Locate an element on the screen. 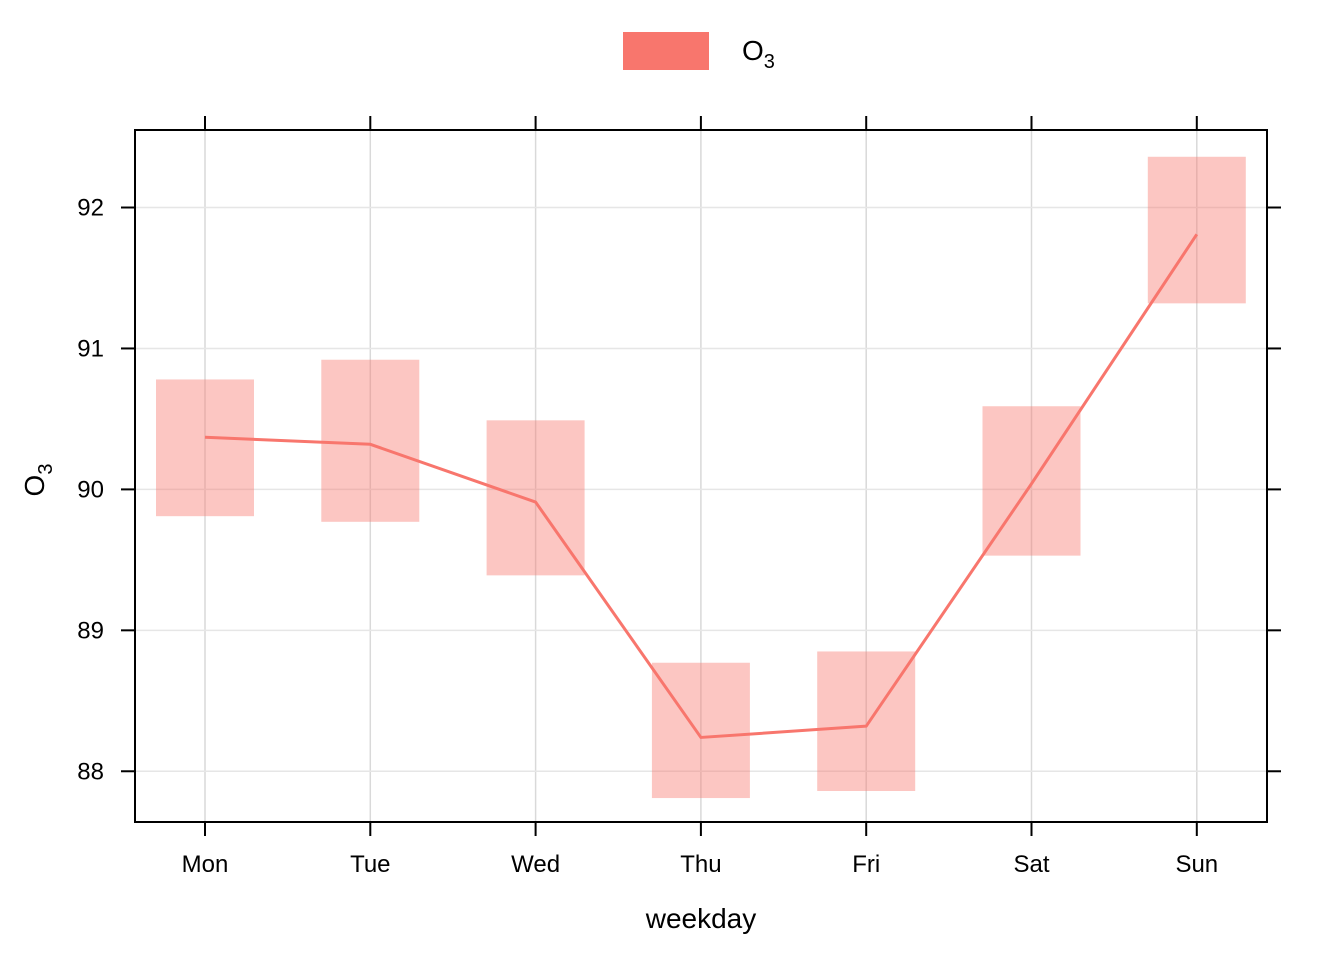 The image size is (1344, 960). x-tick-label: Sun is located at coordinates (1196, 864).